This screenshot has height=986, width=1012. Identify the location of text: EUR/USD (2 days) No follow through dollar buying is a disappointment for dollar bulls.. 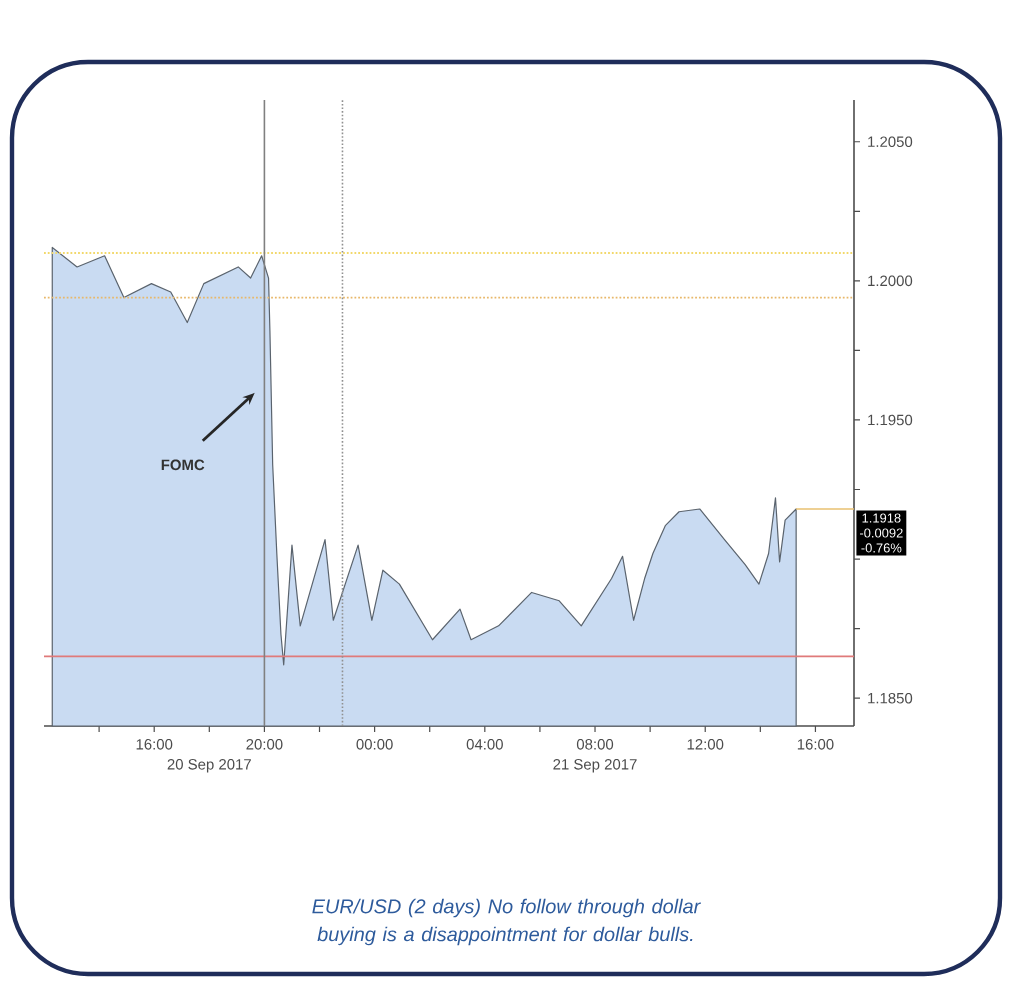
(506, 922).